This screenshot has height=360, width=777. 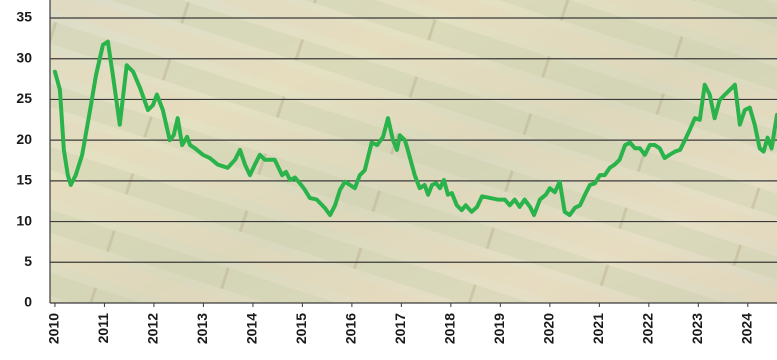 I want to click on x-tick-label: 2016, so click(x=351, y=328).